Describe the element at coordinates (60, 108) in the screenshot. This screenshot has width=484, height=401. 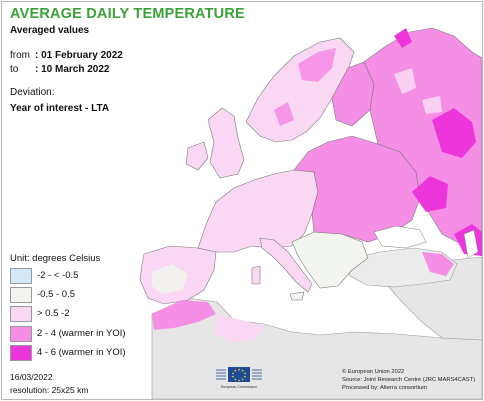
I see `deviation-value: Year of interest - LTA` at that location.